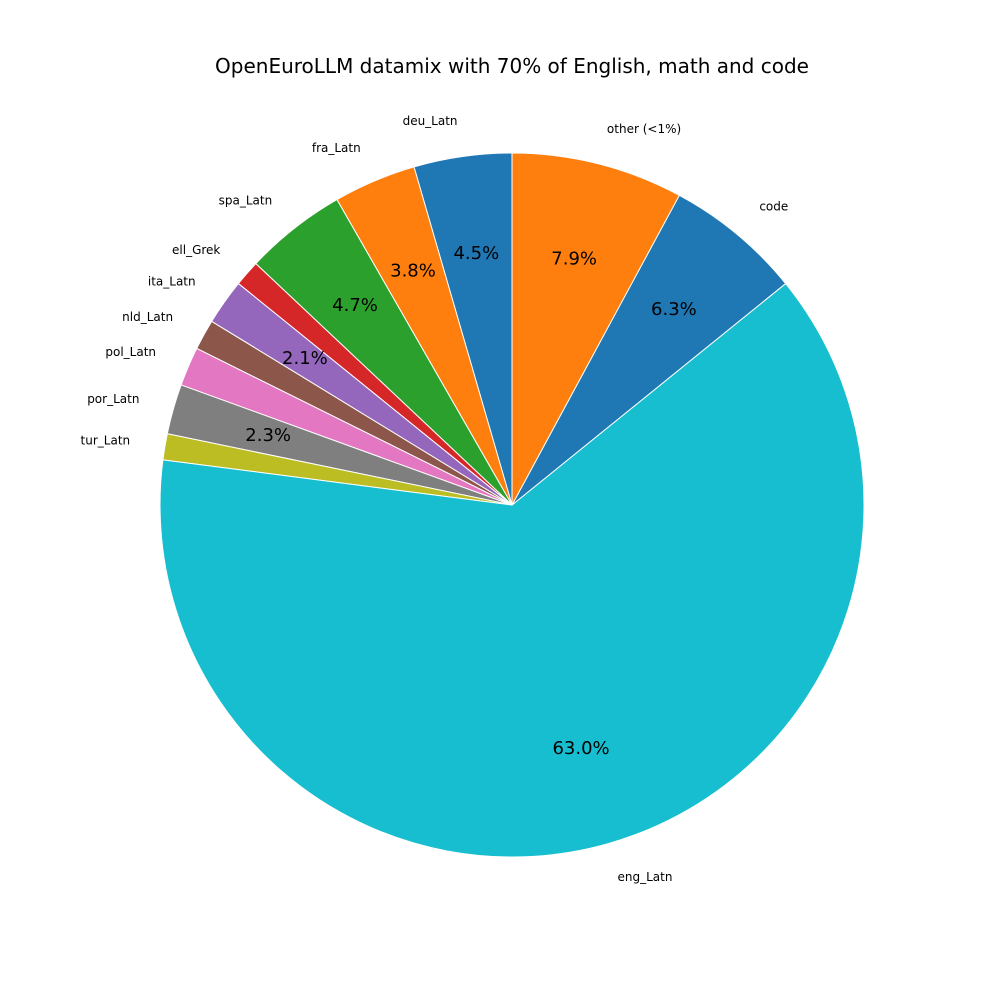 Image resolution: width=1000 pixels, height=1000 pixels. What do you see at coordinates (172, 281) in the screenshot?
I see `slice-label: ita_Latn` at bounding box center [172, 281].